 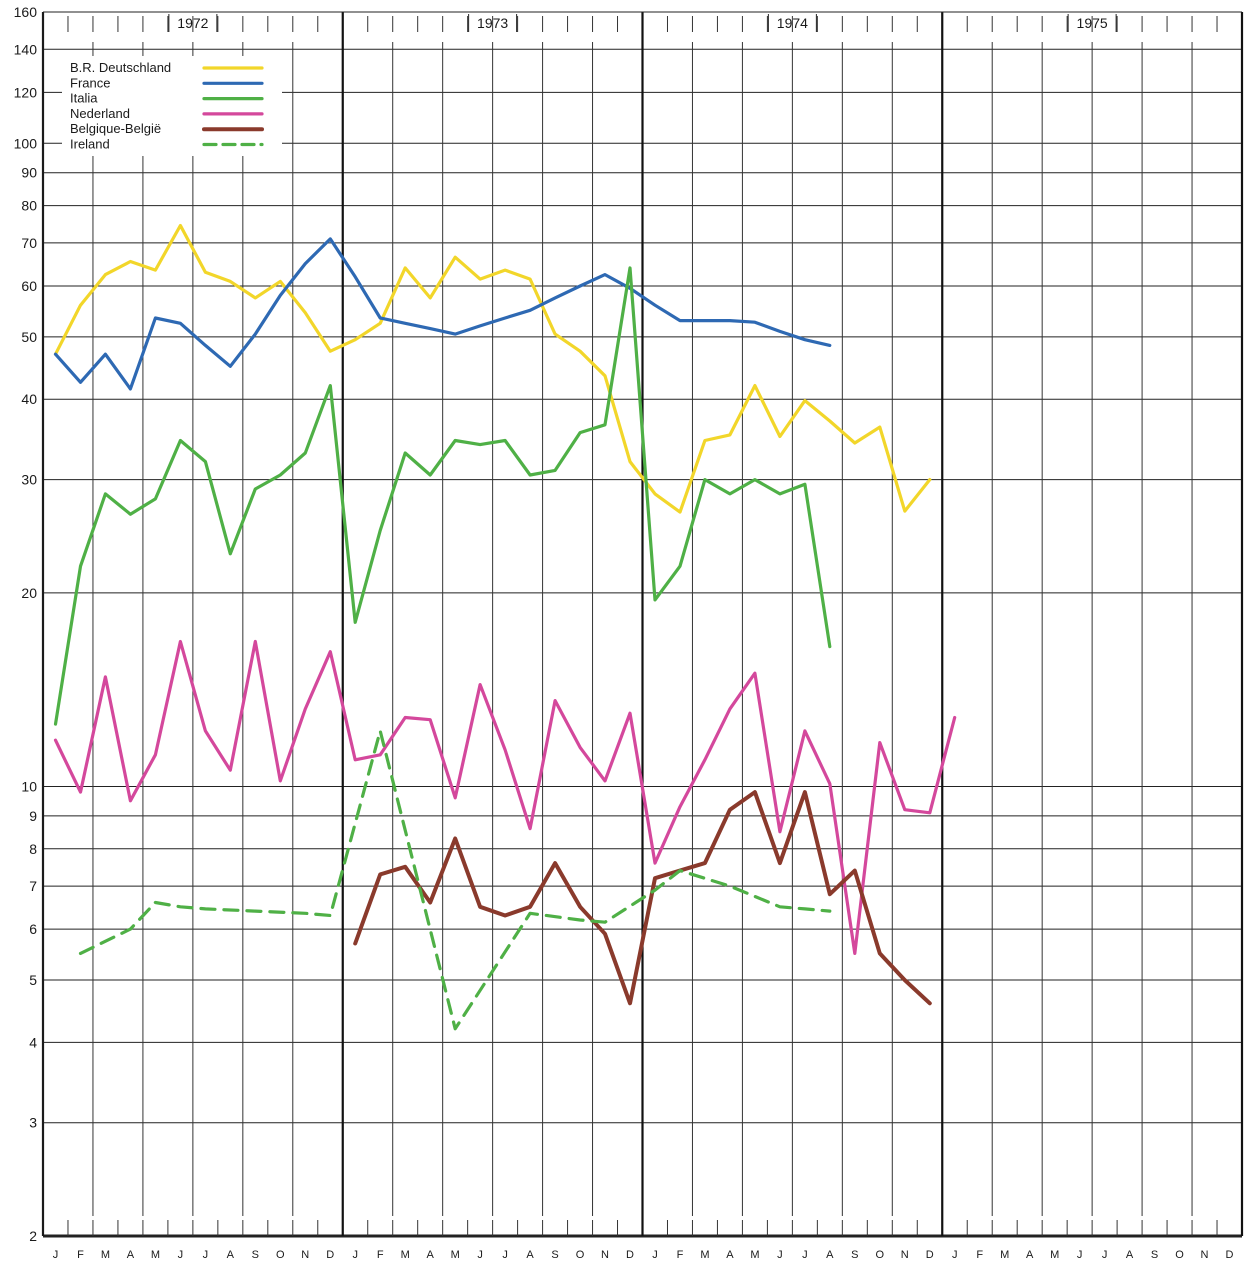 What do you see at coordinates (792, 23) in the screenshot?
I see `year-label: 1974` at bounding box center [792, 23].